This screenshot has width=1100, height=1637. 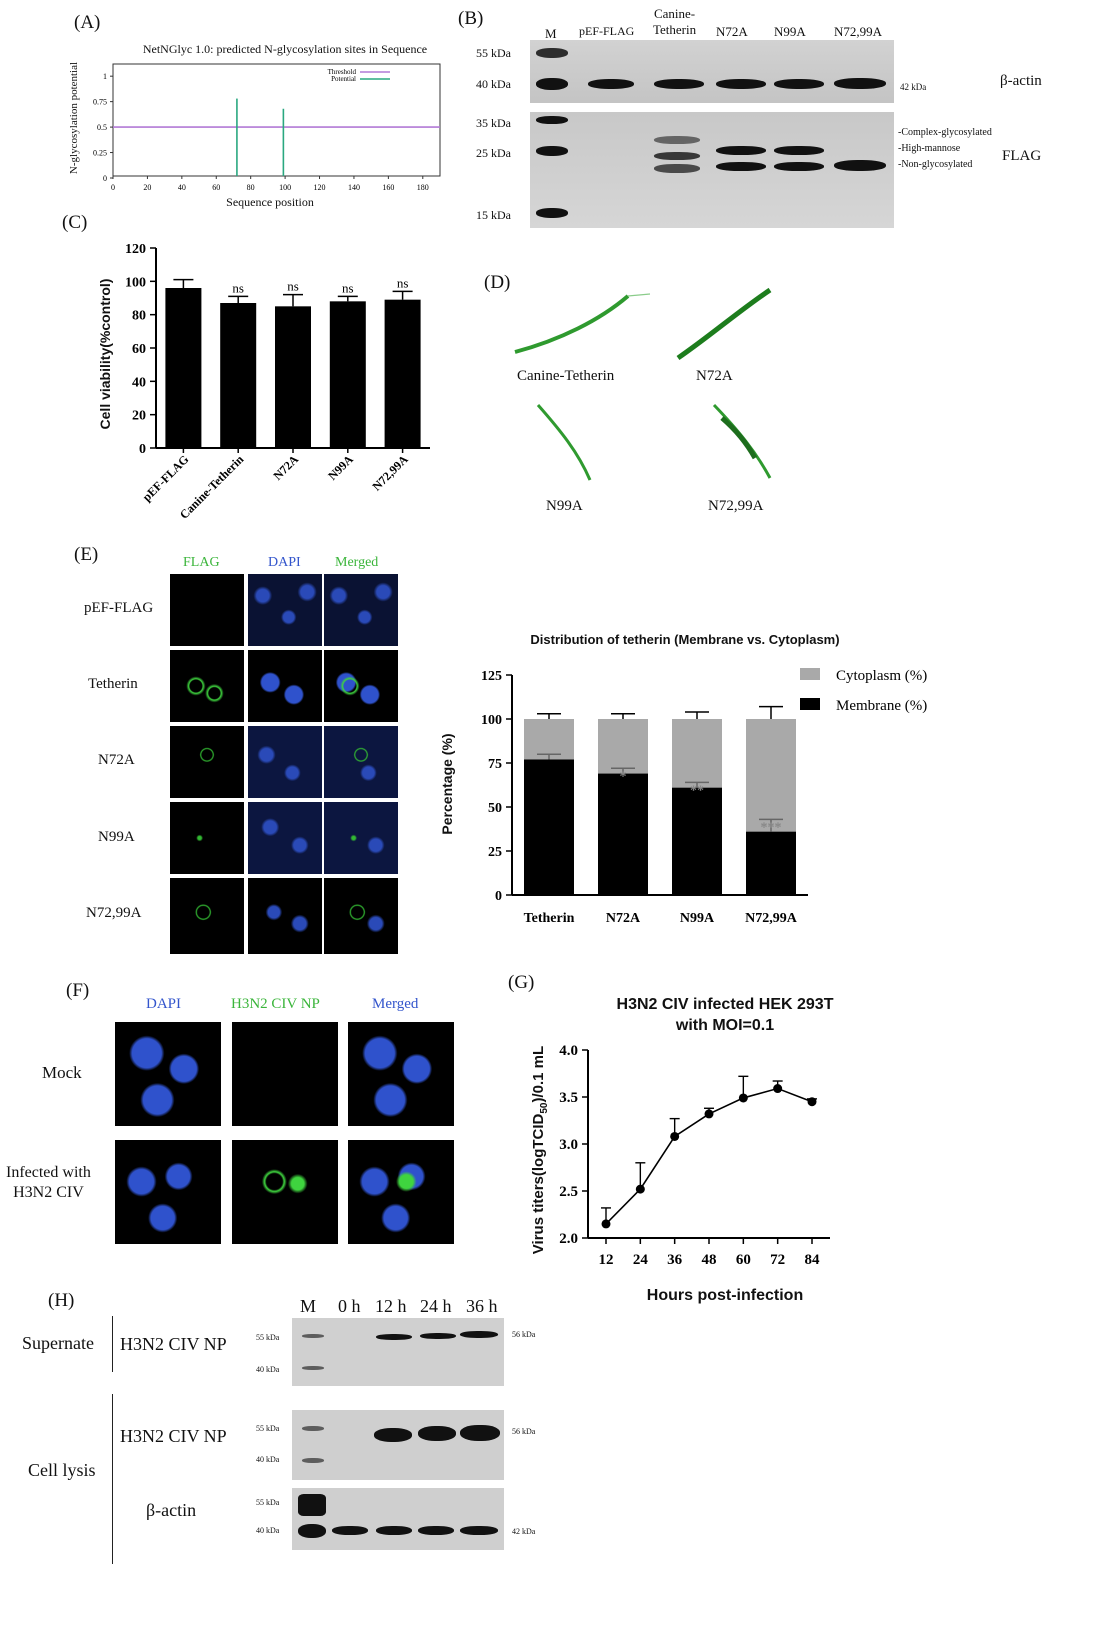 What do you see at coordinates (357, 562) in the screenshot?
I see `e-col-merged: Merged` at bounding box center [357, 562].